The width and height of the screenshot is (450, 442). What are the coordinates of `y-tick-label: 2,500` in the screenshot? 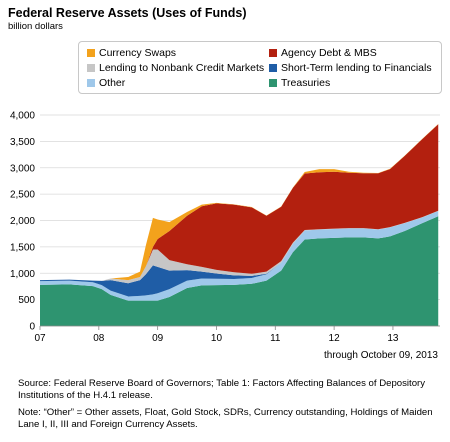 It's located at (22, 195).